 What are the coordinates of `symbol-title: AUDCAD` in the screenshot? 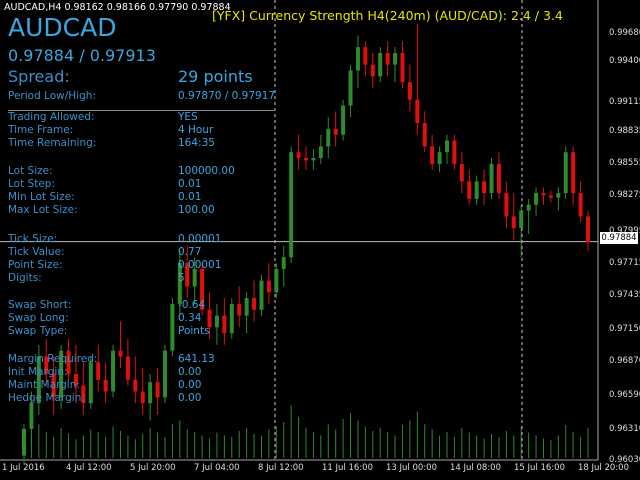 It's located at (62, 27).